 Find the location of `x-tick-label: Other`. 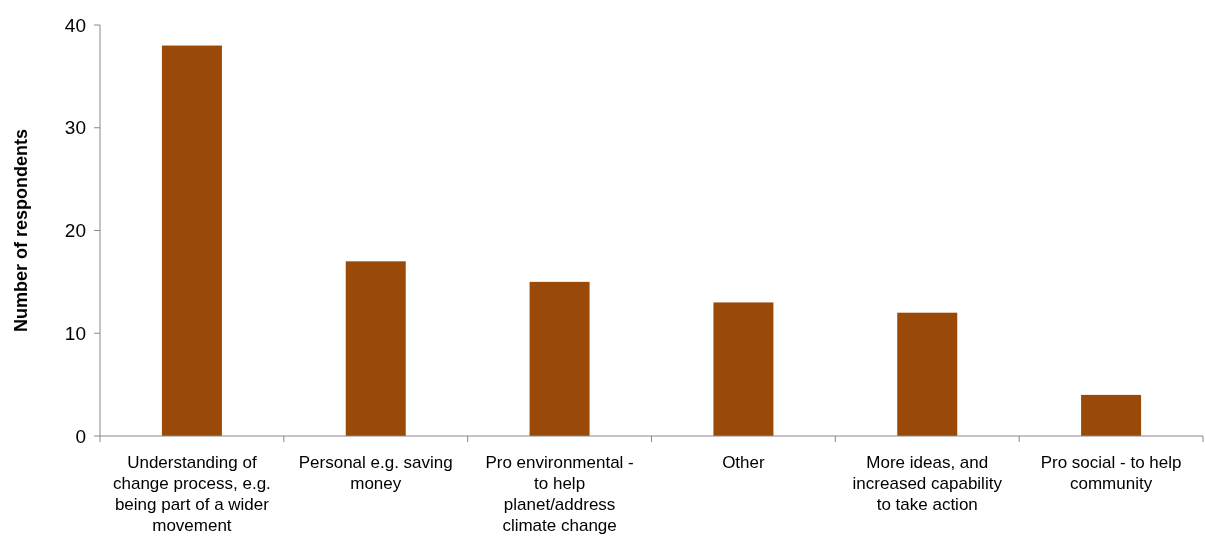

x-tick-label: Other is located at coordinates (744, 462).